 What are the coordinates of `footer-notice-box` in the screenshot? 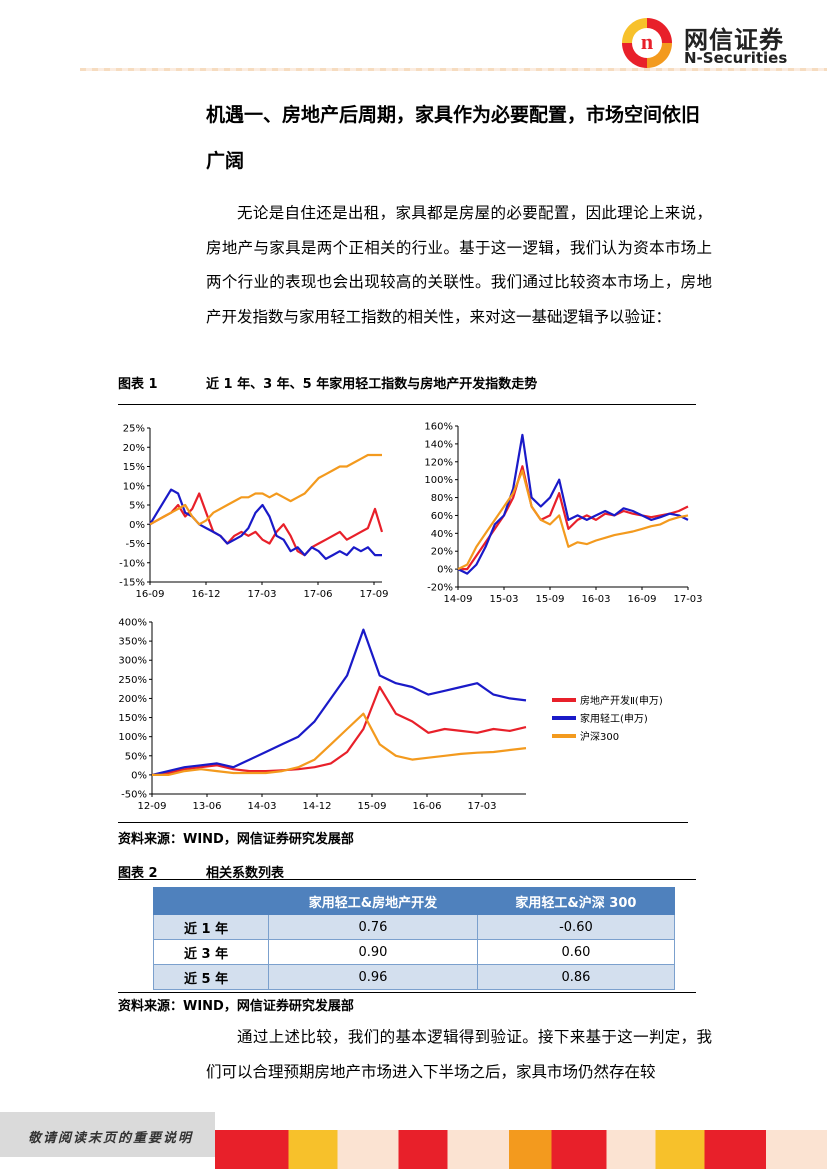 It's located at (107, 1134).